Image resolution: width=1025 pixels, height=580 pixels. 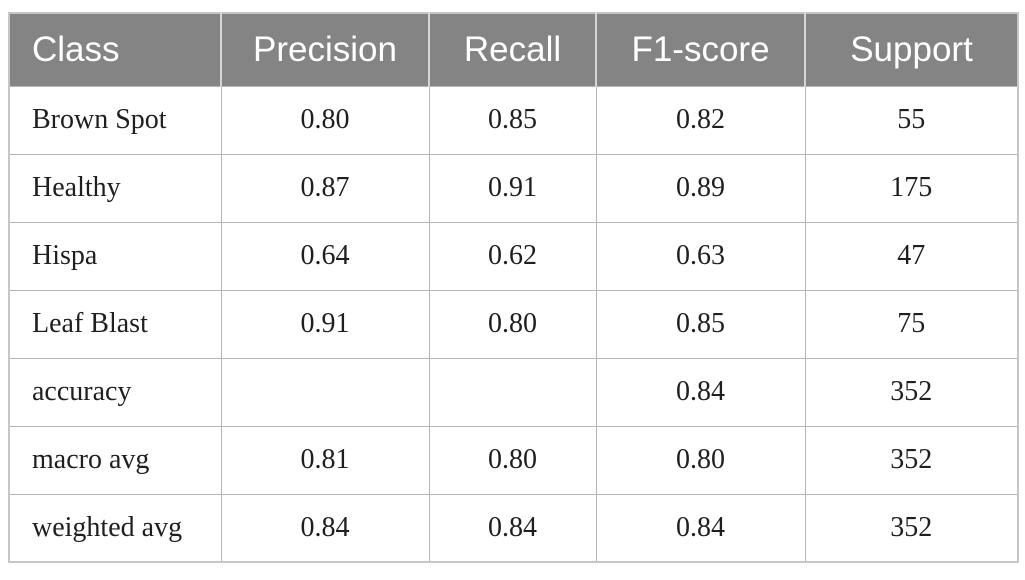 I want to click on cell-class: Leaf Blast, so click(x=115, y=324).